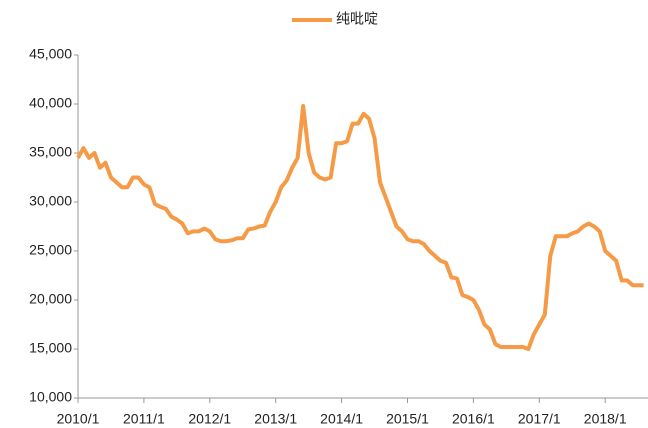 Image resolution: width=648 pixels, height=428 pixels. I want to click on y-tick-label: 35,000, so click(50, 152).